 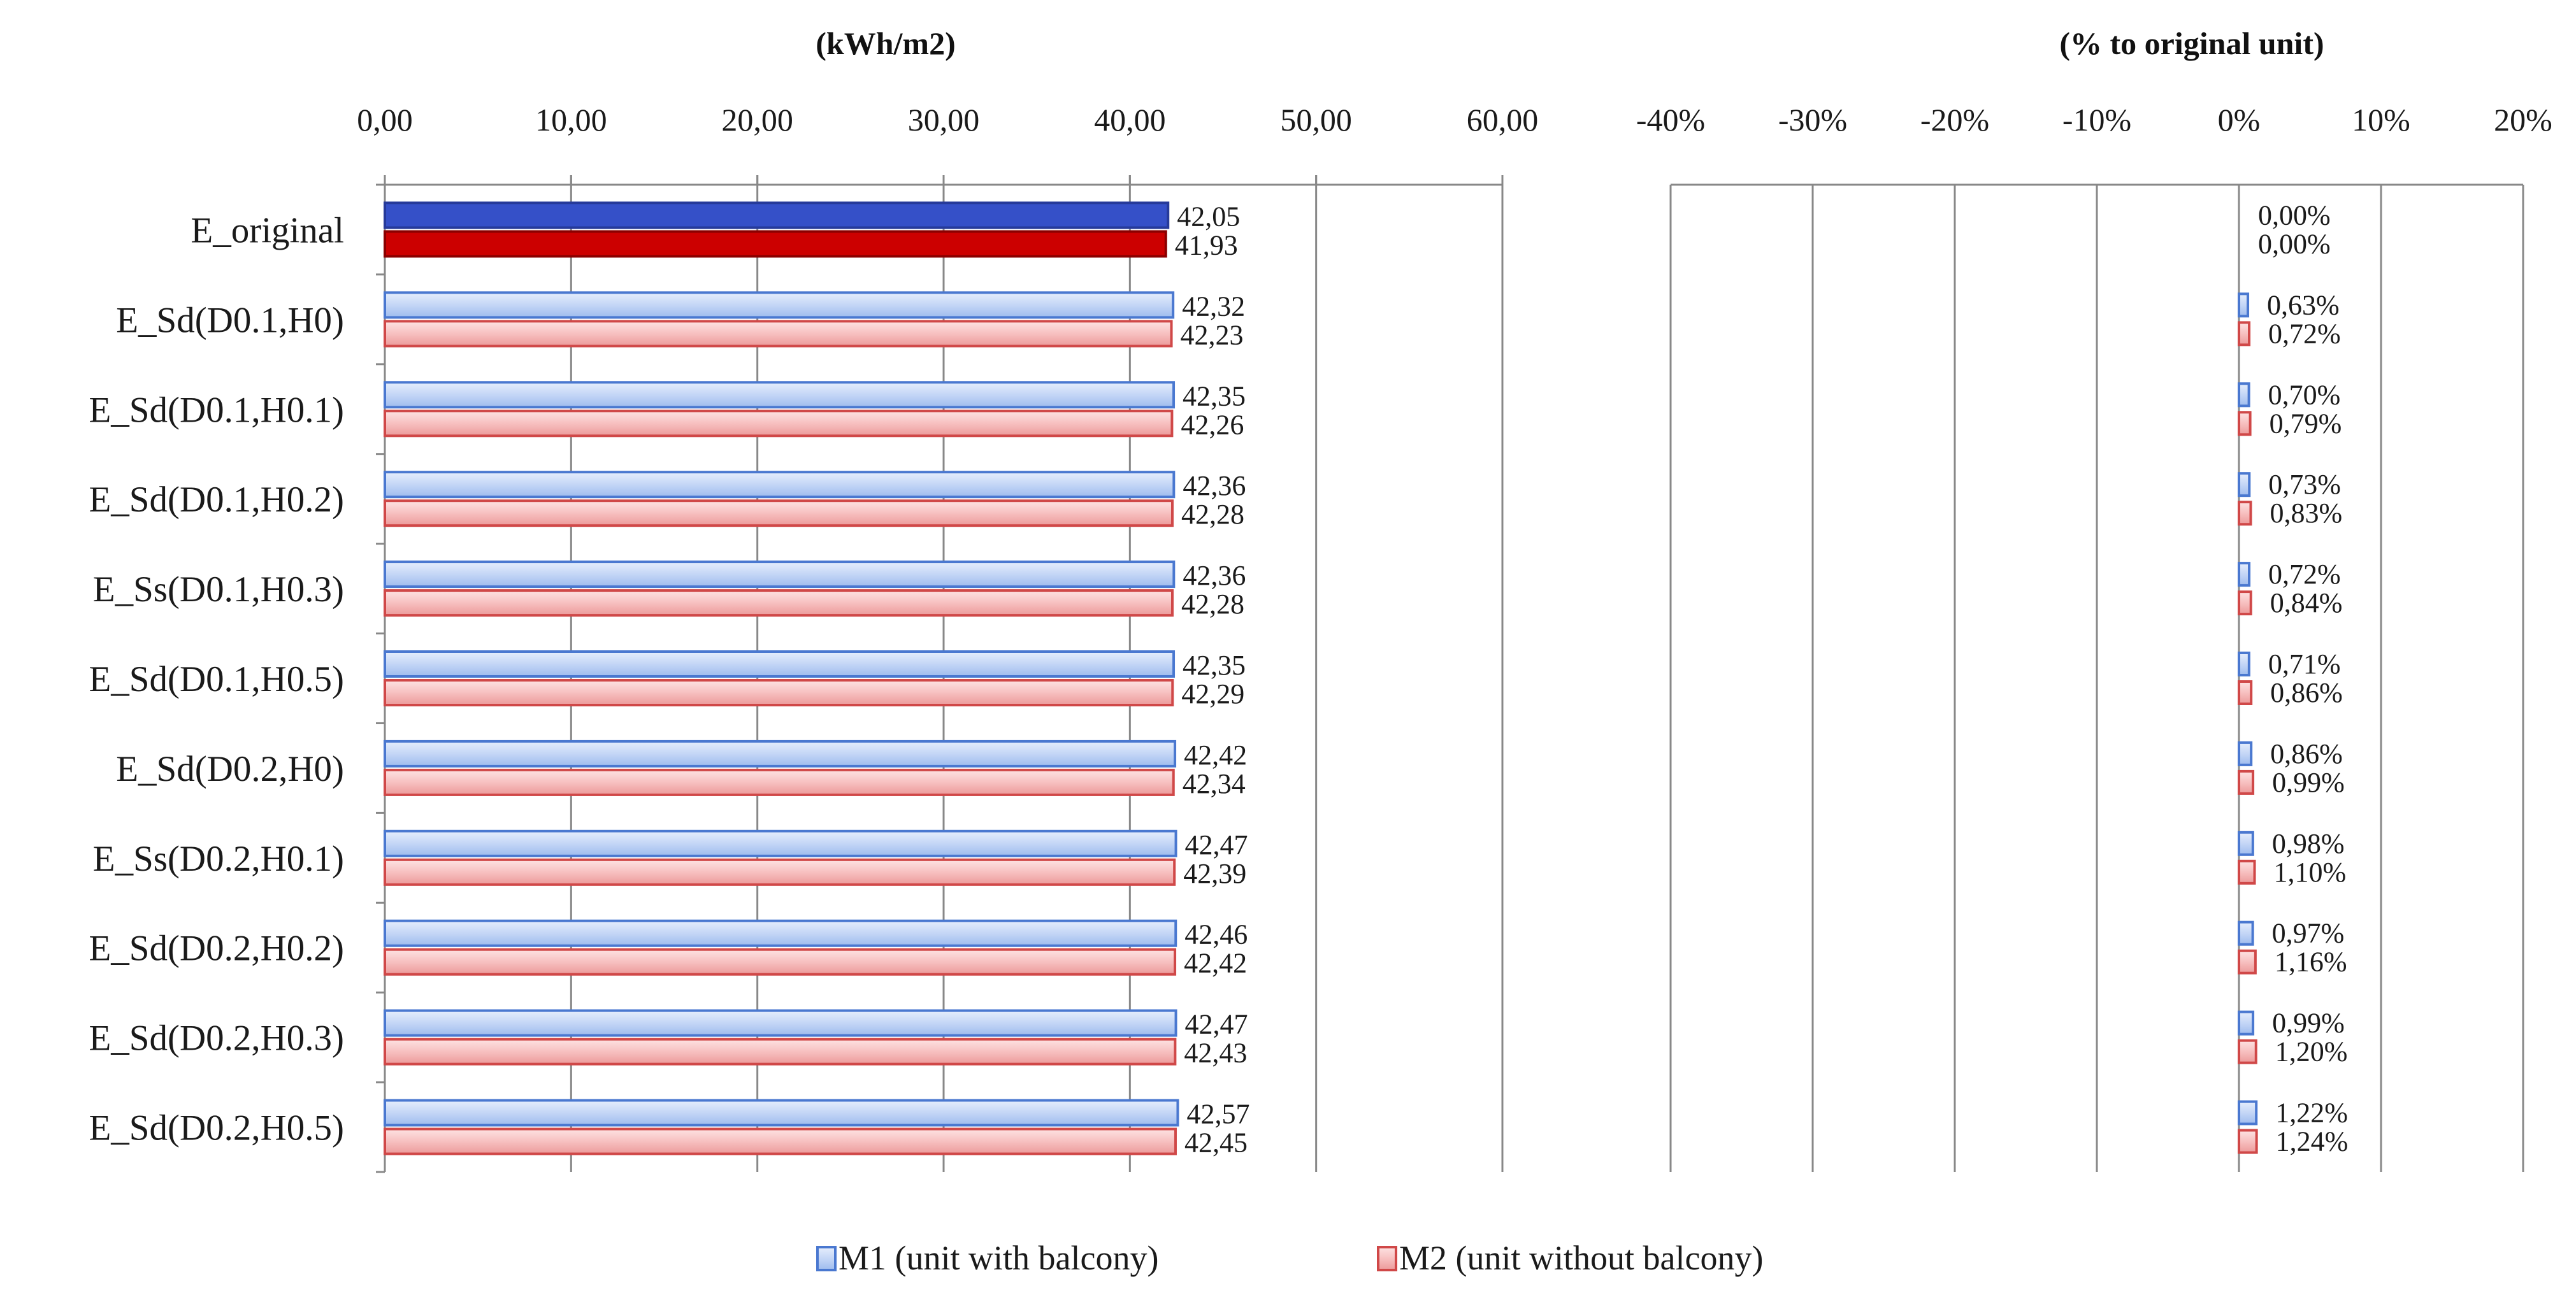 I want to click on percent-label-m1: 0,70%, so click(x=2304, y=394).